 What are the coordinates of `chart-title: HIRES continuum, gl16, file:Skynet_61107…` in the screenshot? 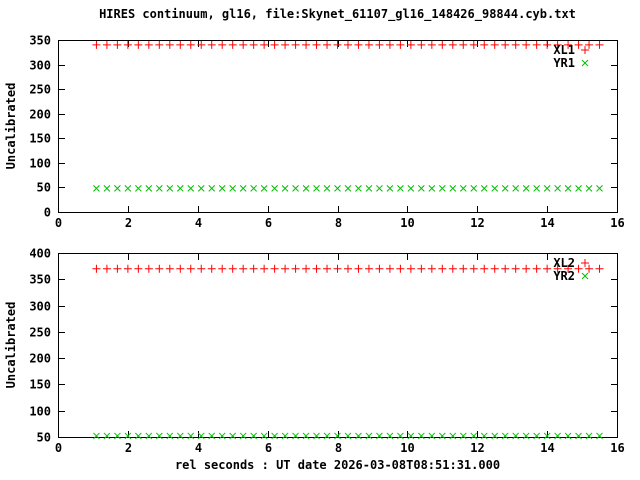 It's located at (337, 14).